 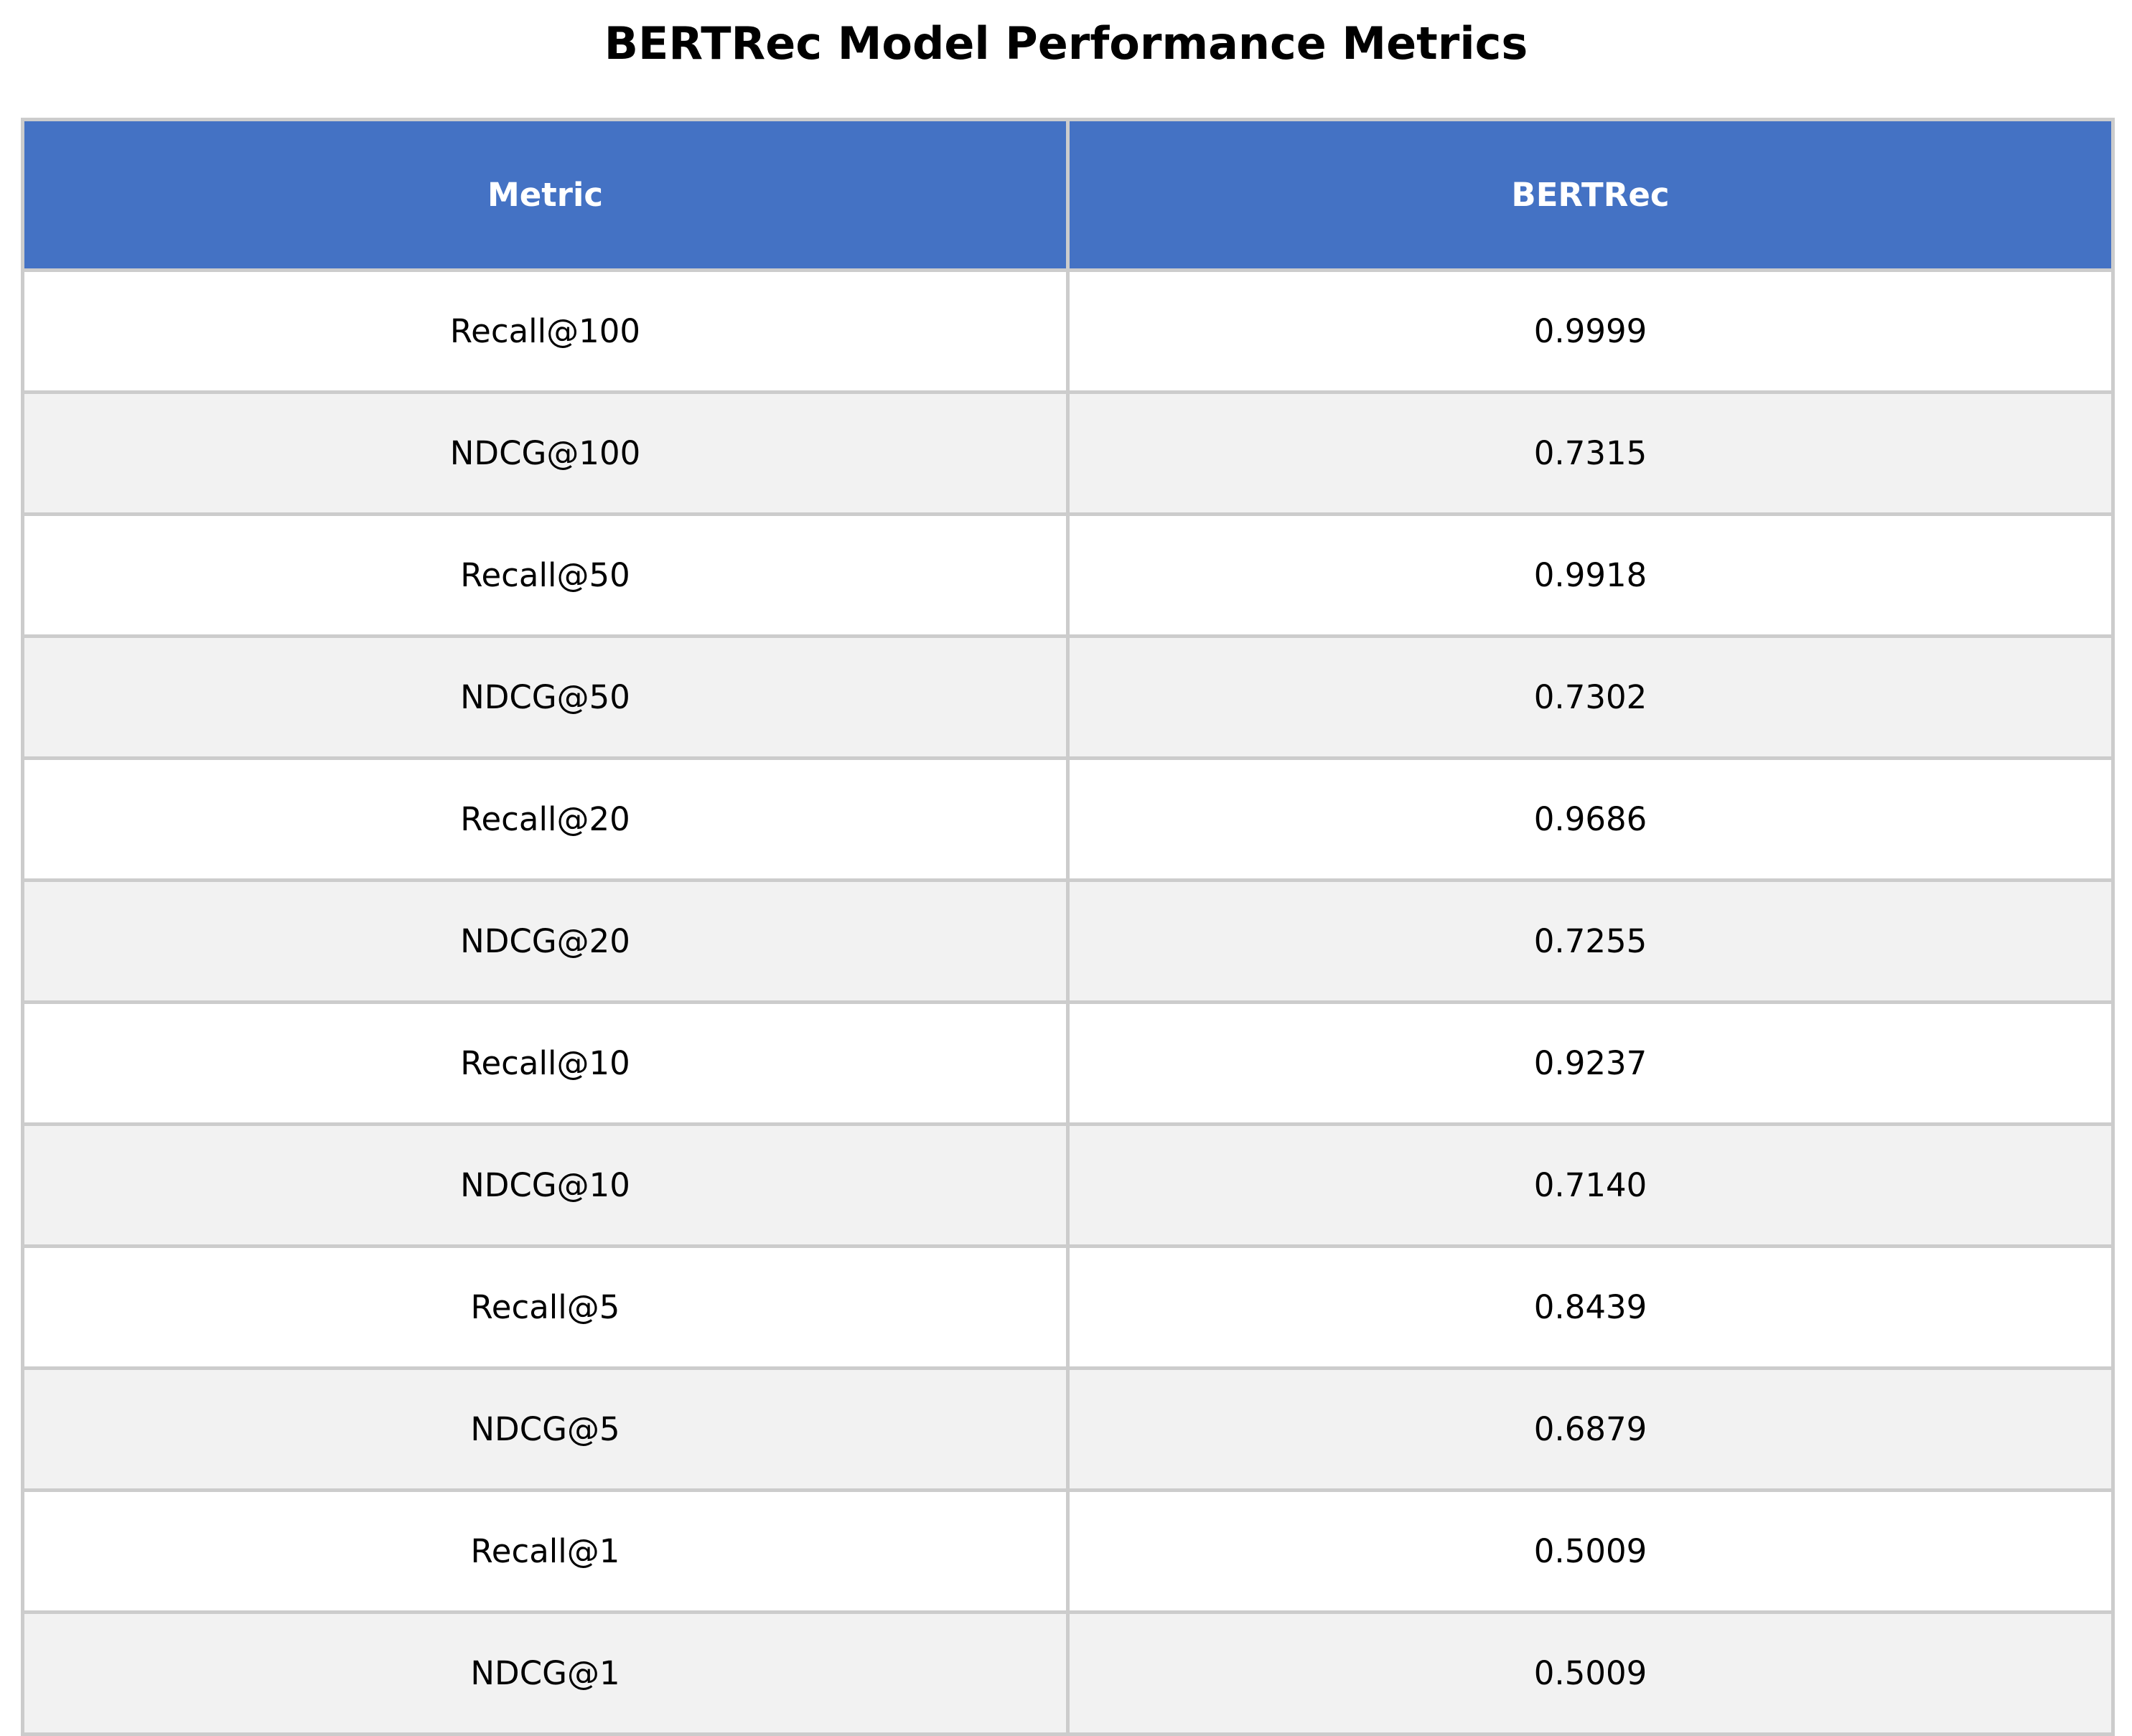 I want to click on metric-name-cell: NDCG@10, so click(x=545, y=1185).